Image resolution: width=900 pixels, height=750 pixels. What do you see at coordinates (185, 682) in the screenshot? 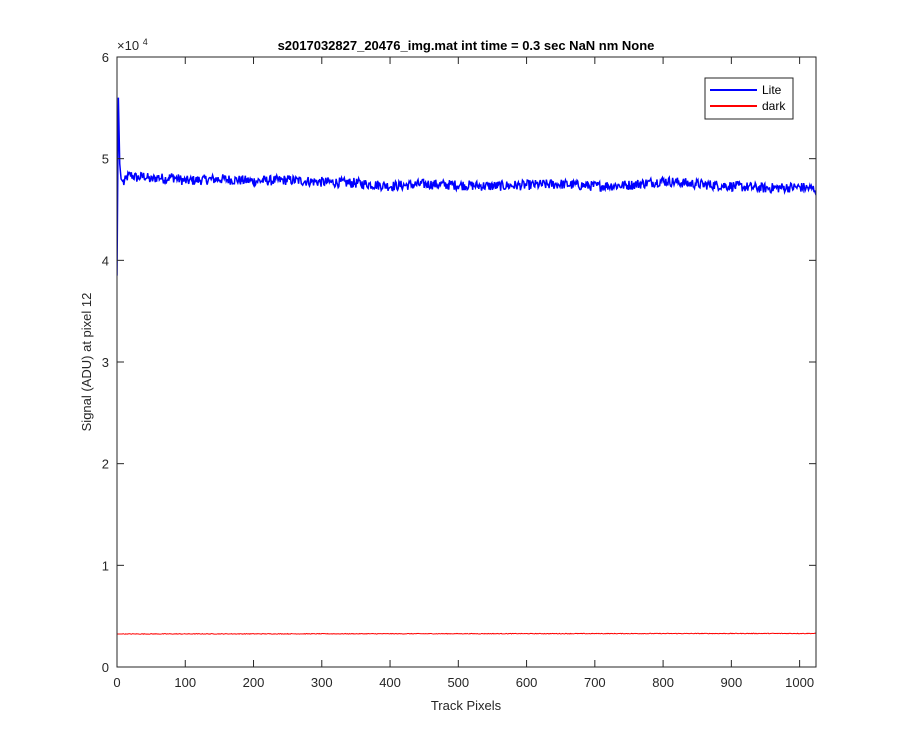
I see `x-tick-label: 100` at bounding box center [185, 682].